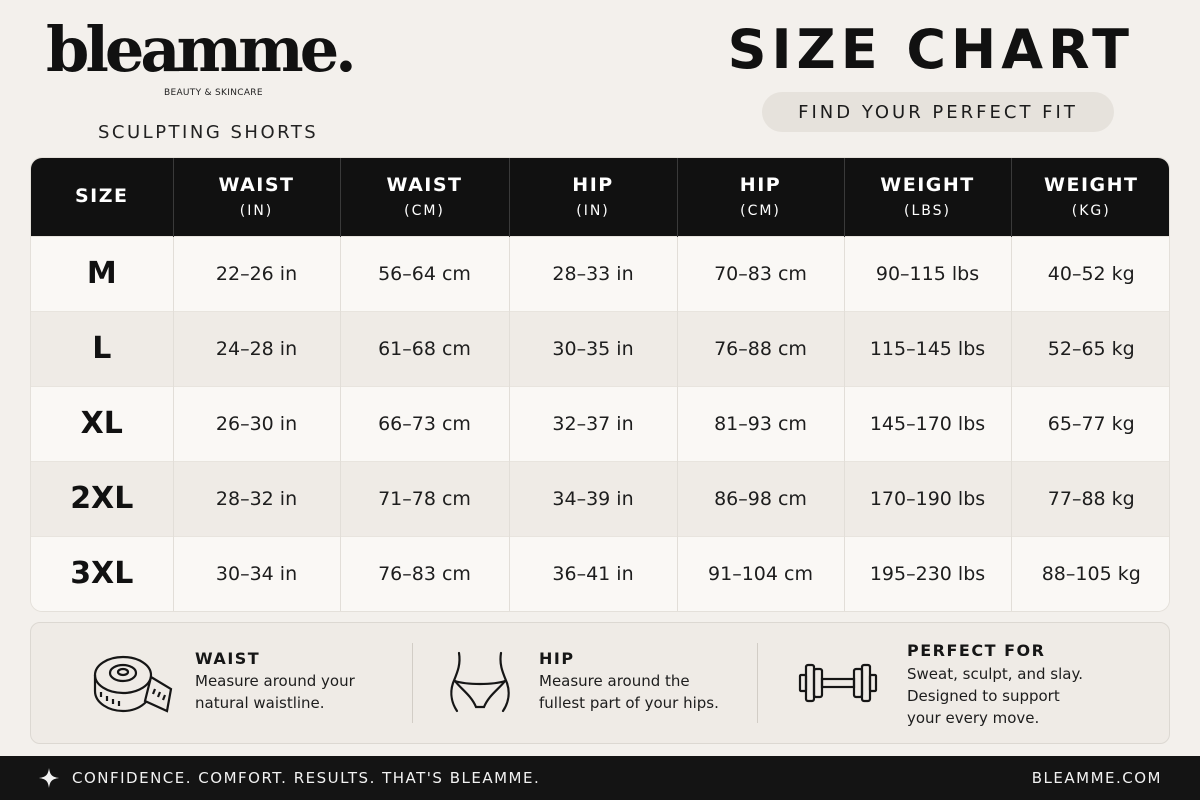 The width and height of the screenshot is (1200, 800). What do you see at coordinates (1090, 348) in the screenshot?
I see `table-cell: 52–65 kg` at bounding box center [1090, 348].